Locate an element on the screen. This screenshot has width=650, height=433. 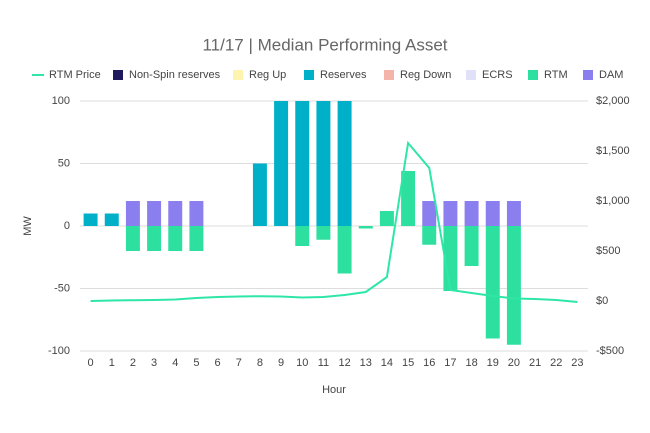
y-tick-label: 100 is located at coordinates (61, 101).